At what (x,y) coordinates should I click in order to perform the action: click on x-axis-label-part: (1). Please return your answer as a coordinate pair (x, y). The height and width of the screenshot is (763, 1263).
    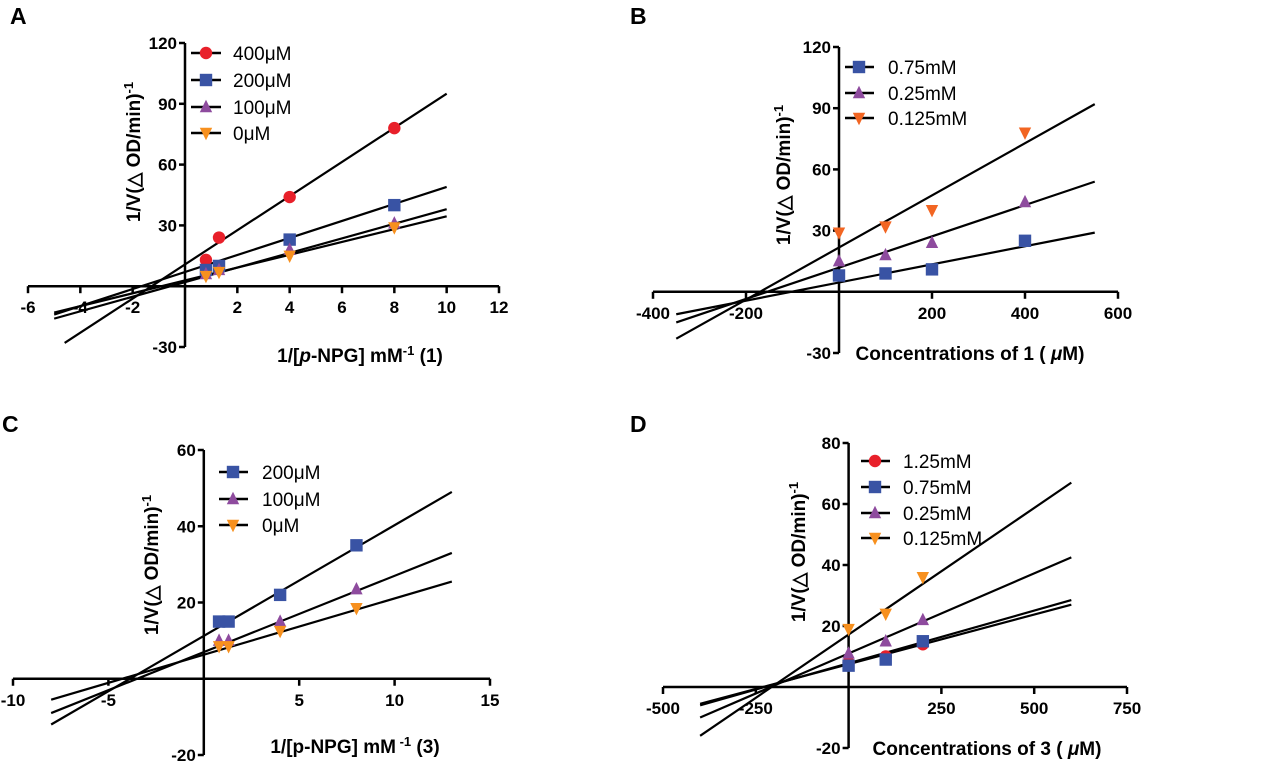
    Looking at the image, I should click on (428, 356).